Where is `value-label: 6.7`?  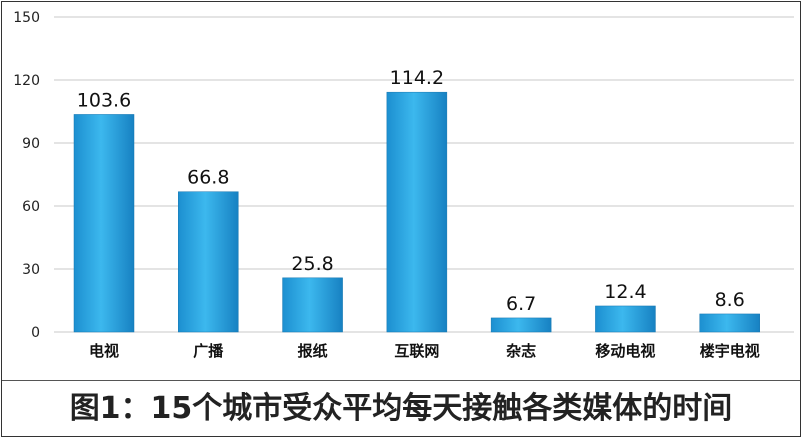
value-label: 6.7 is located at coordinates (521, 304).